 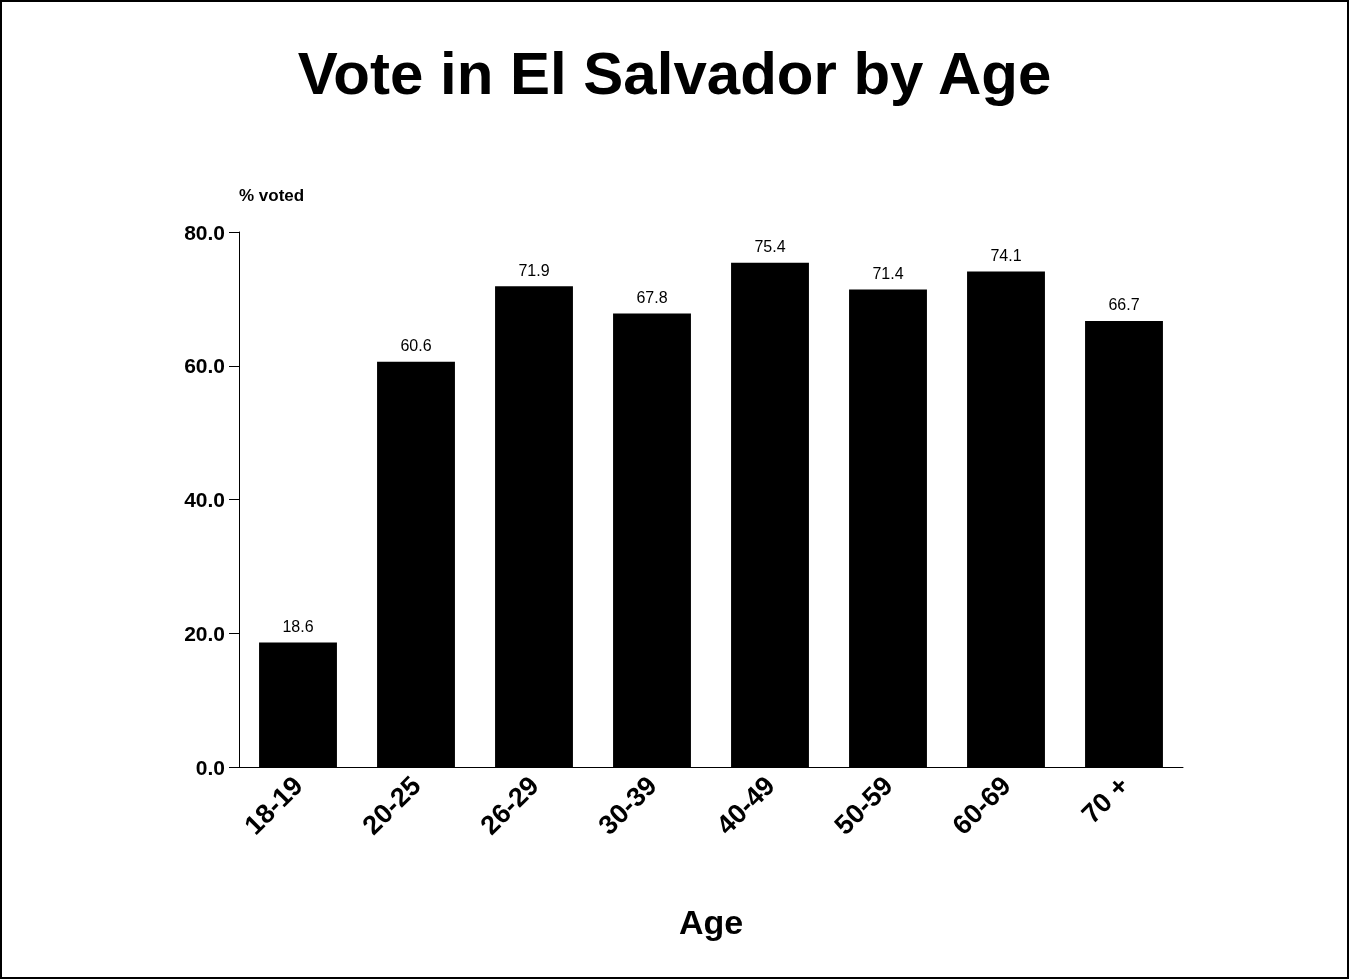 I want to click on data-label: 71.4, so click(x=888, y=274).